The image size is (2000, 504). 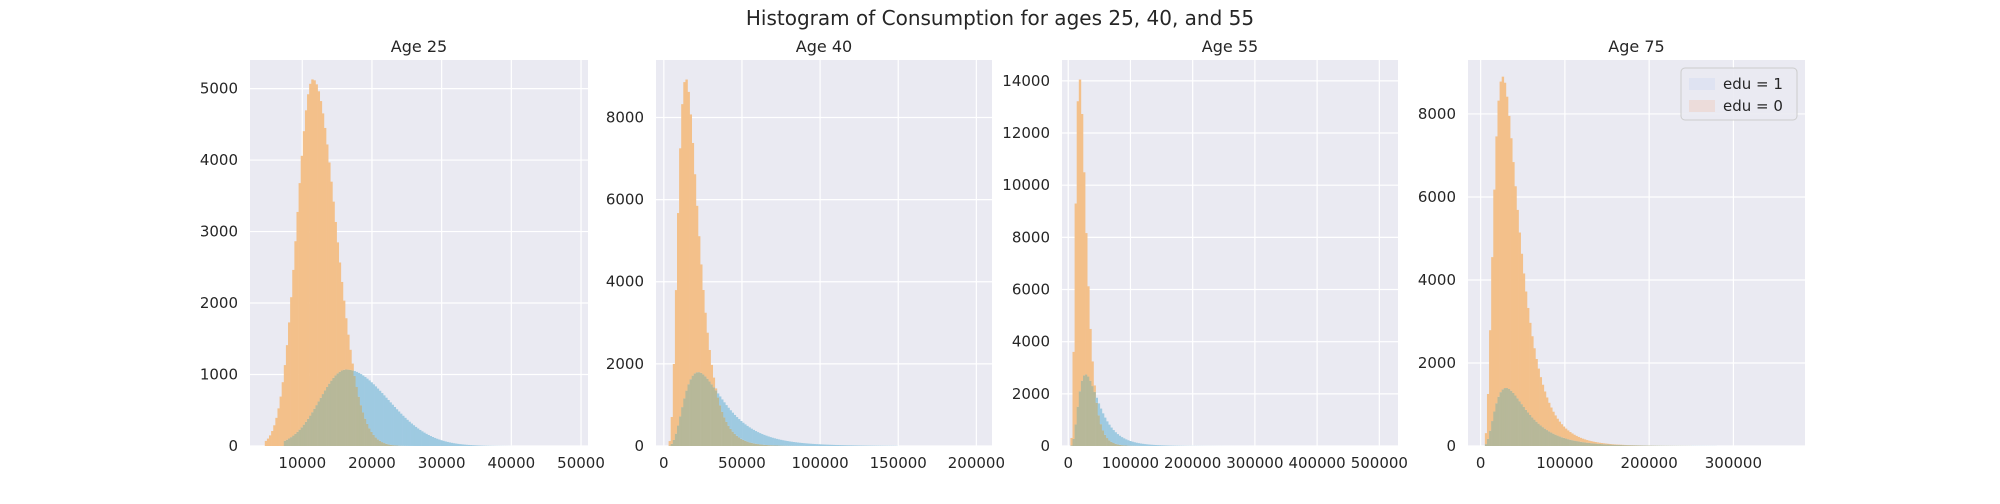 I want to click on x-tick-label: 20000, so click(x=372, y=463).